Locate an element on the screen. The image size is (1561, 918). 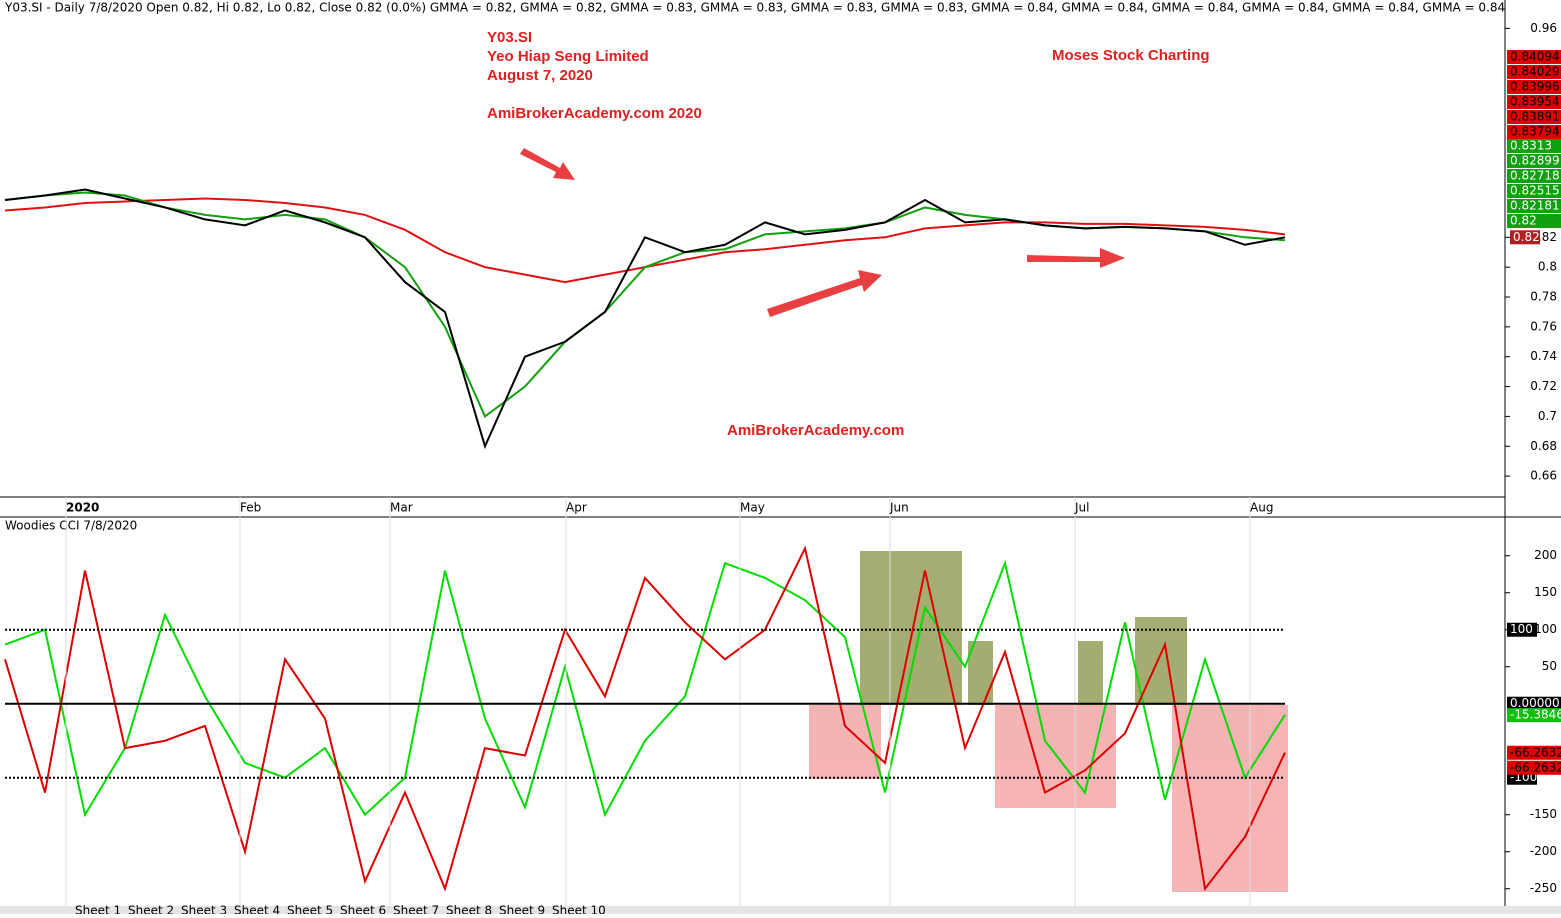
sheet-tab: Sheet 3 is located at coordinates (204, 911).